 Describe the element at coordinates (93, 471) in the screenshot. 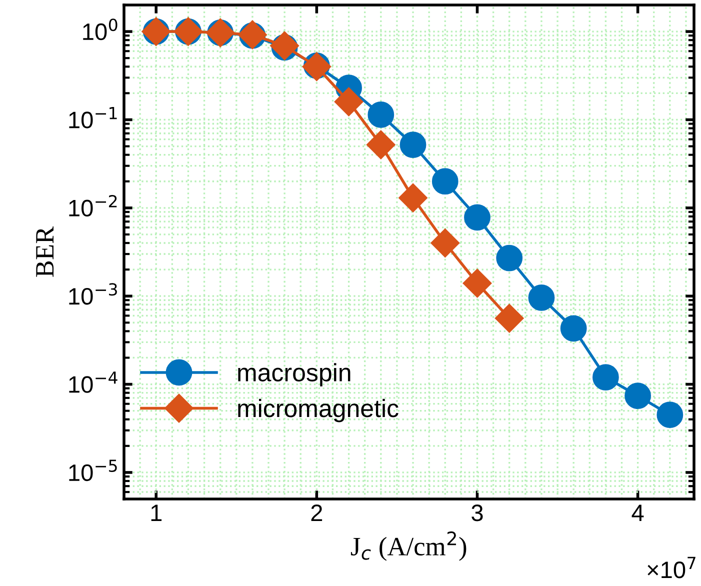

I see `y-tick-label: 10$^{−5}$` at that location.